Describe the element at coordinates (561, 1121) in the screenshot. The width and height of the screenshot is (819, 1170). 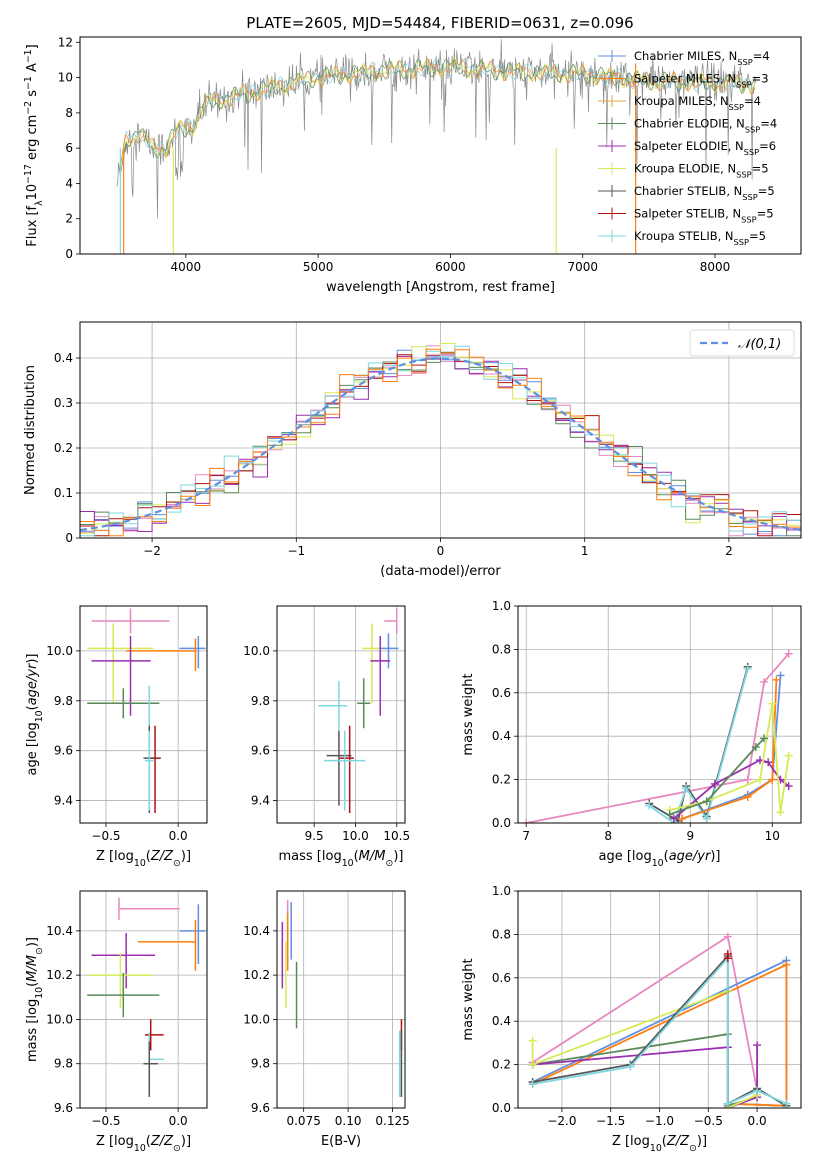
I see `x-tick-label: −2.0` at that location.